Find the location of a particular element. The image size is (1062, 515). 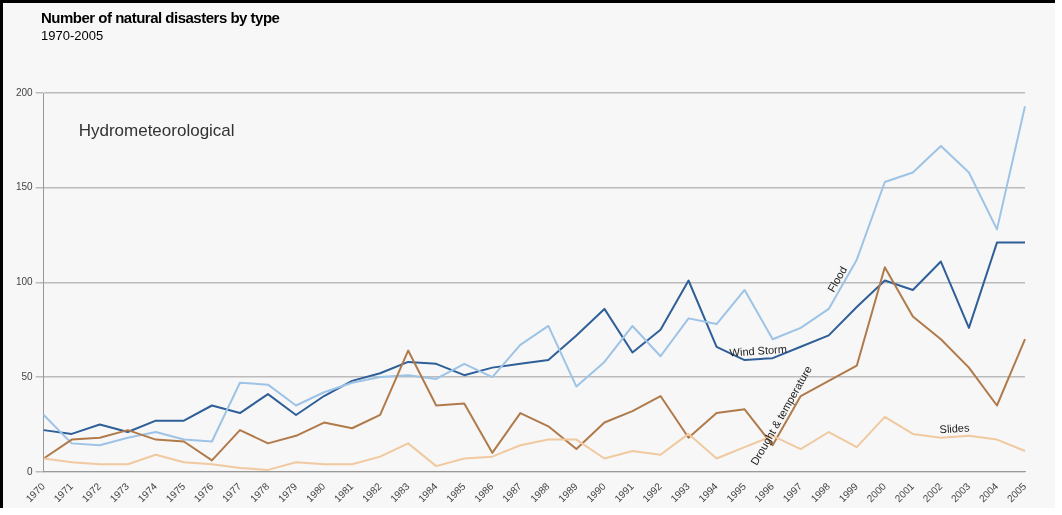

series-label: Wind Storm is located at coordinates (758, 350).